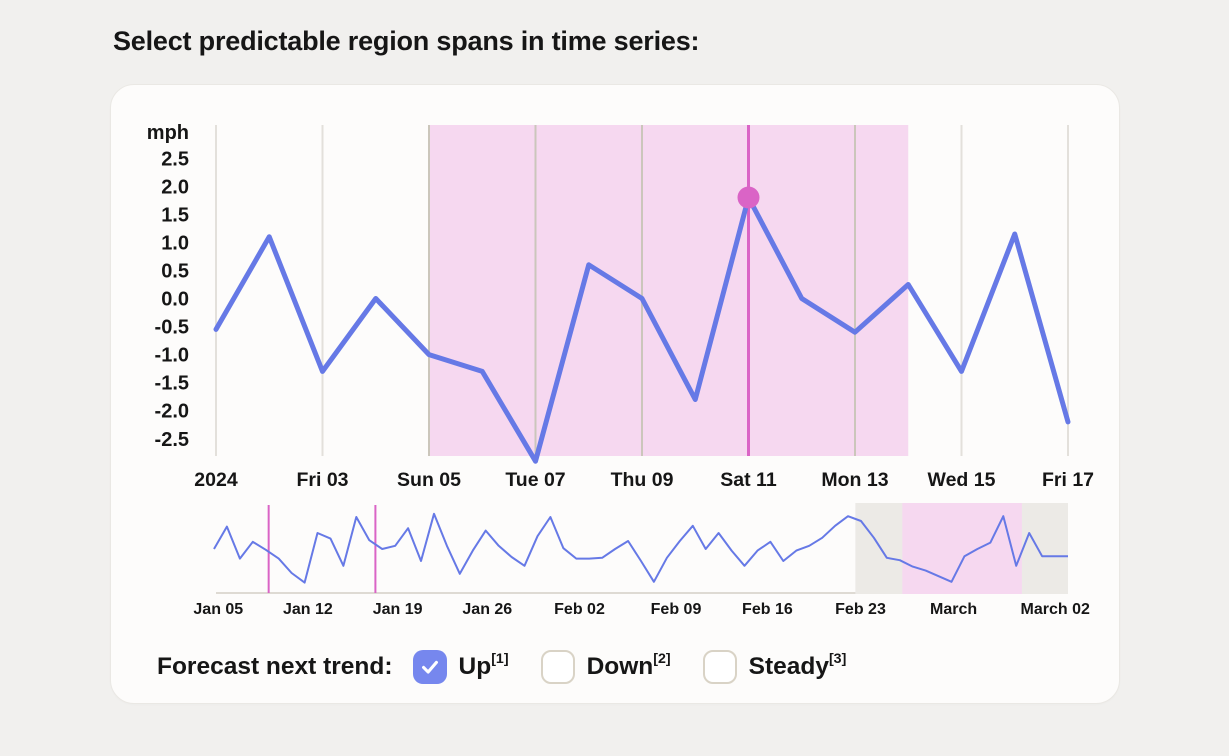 The image size is (1229, 756). I want to click on y-tick-label: 2.0, so click(175, 187).